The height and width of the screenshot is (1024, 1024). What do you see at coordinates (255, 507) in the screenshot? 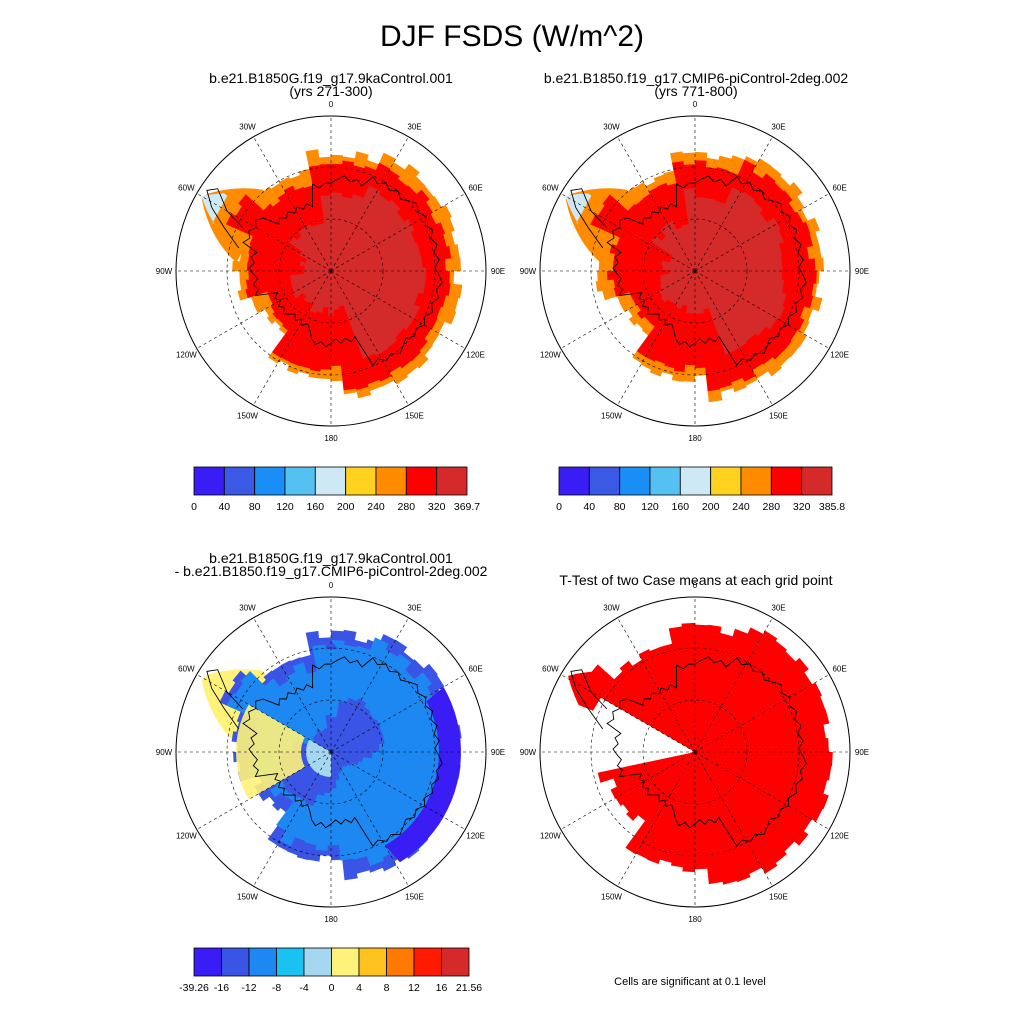
I see `colorbar-label: 80` at bounding box center [255, 507].